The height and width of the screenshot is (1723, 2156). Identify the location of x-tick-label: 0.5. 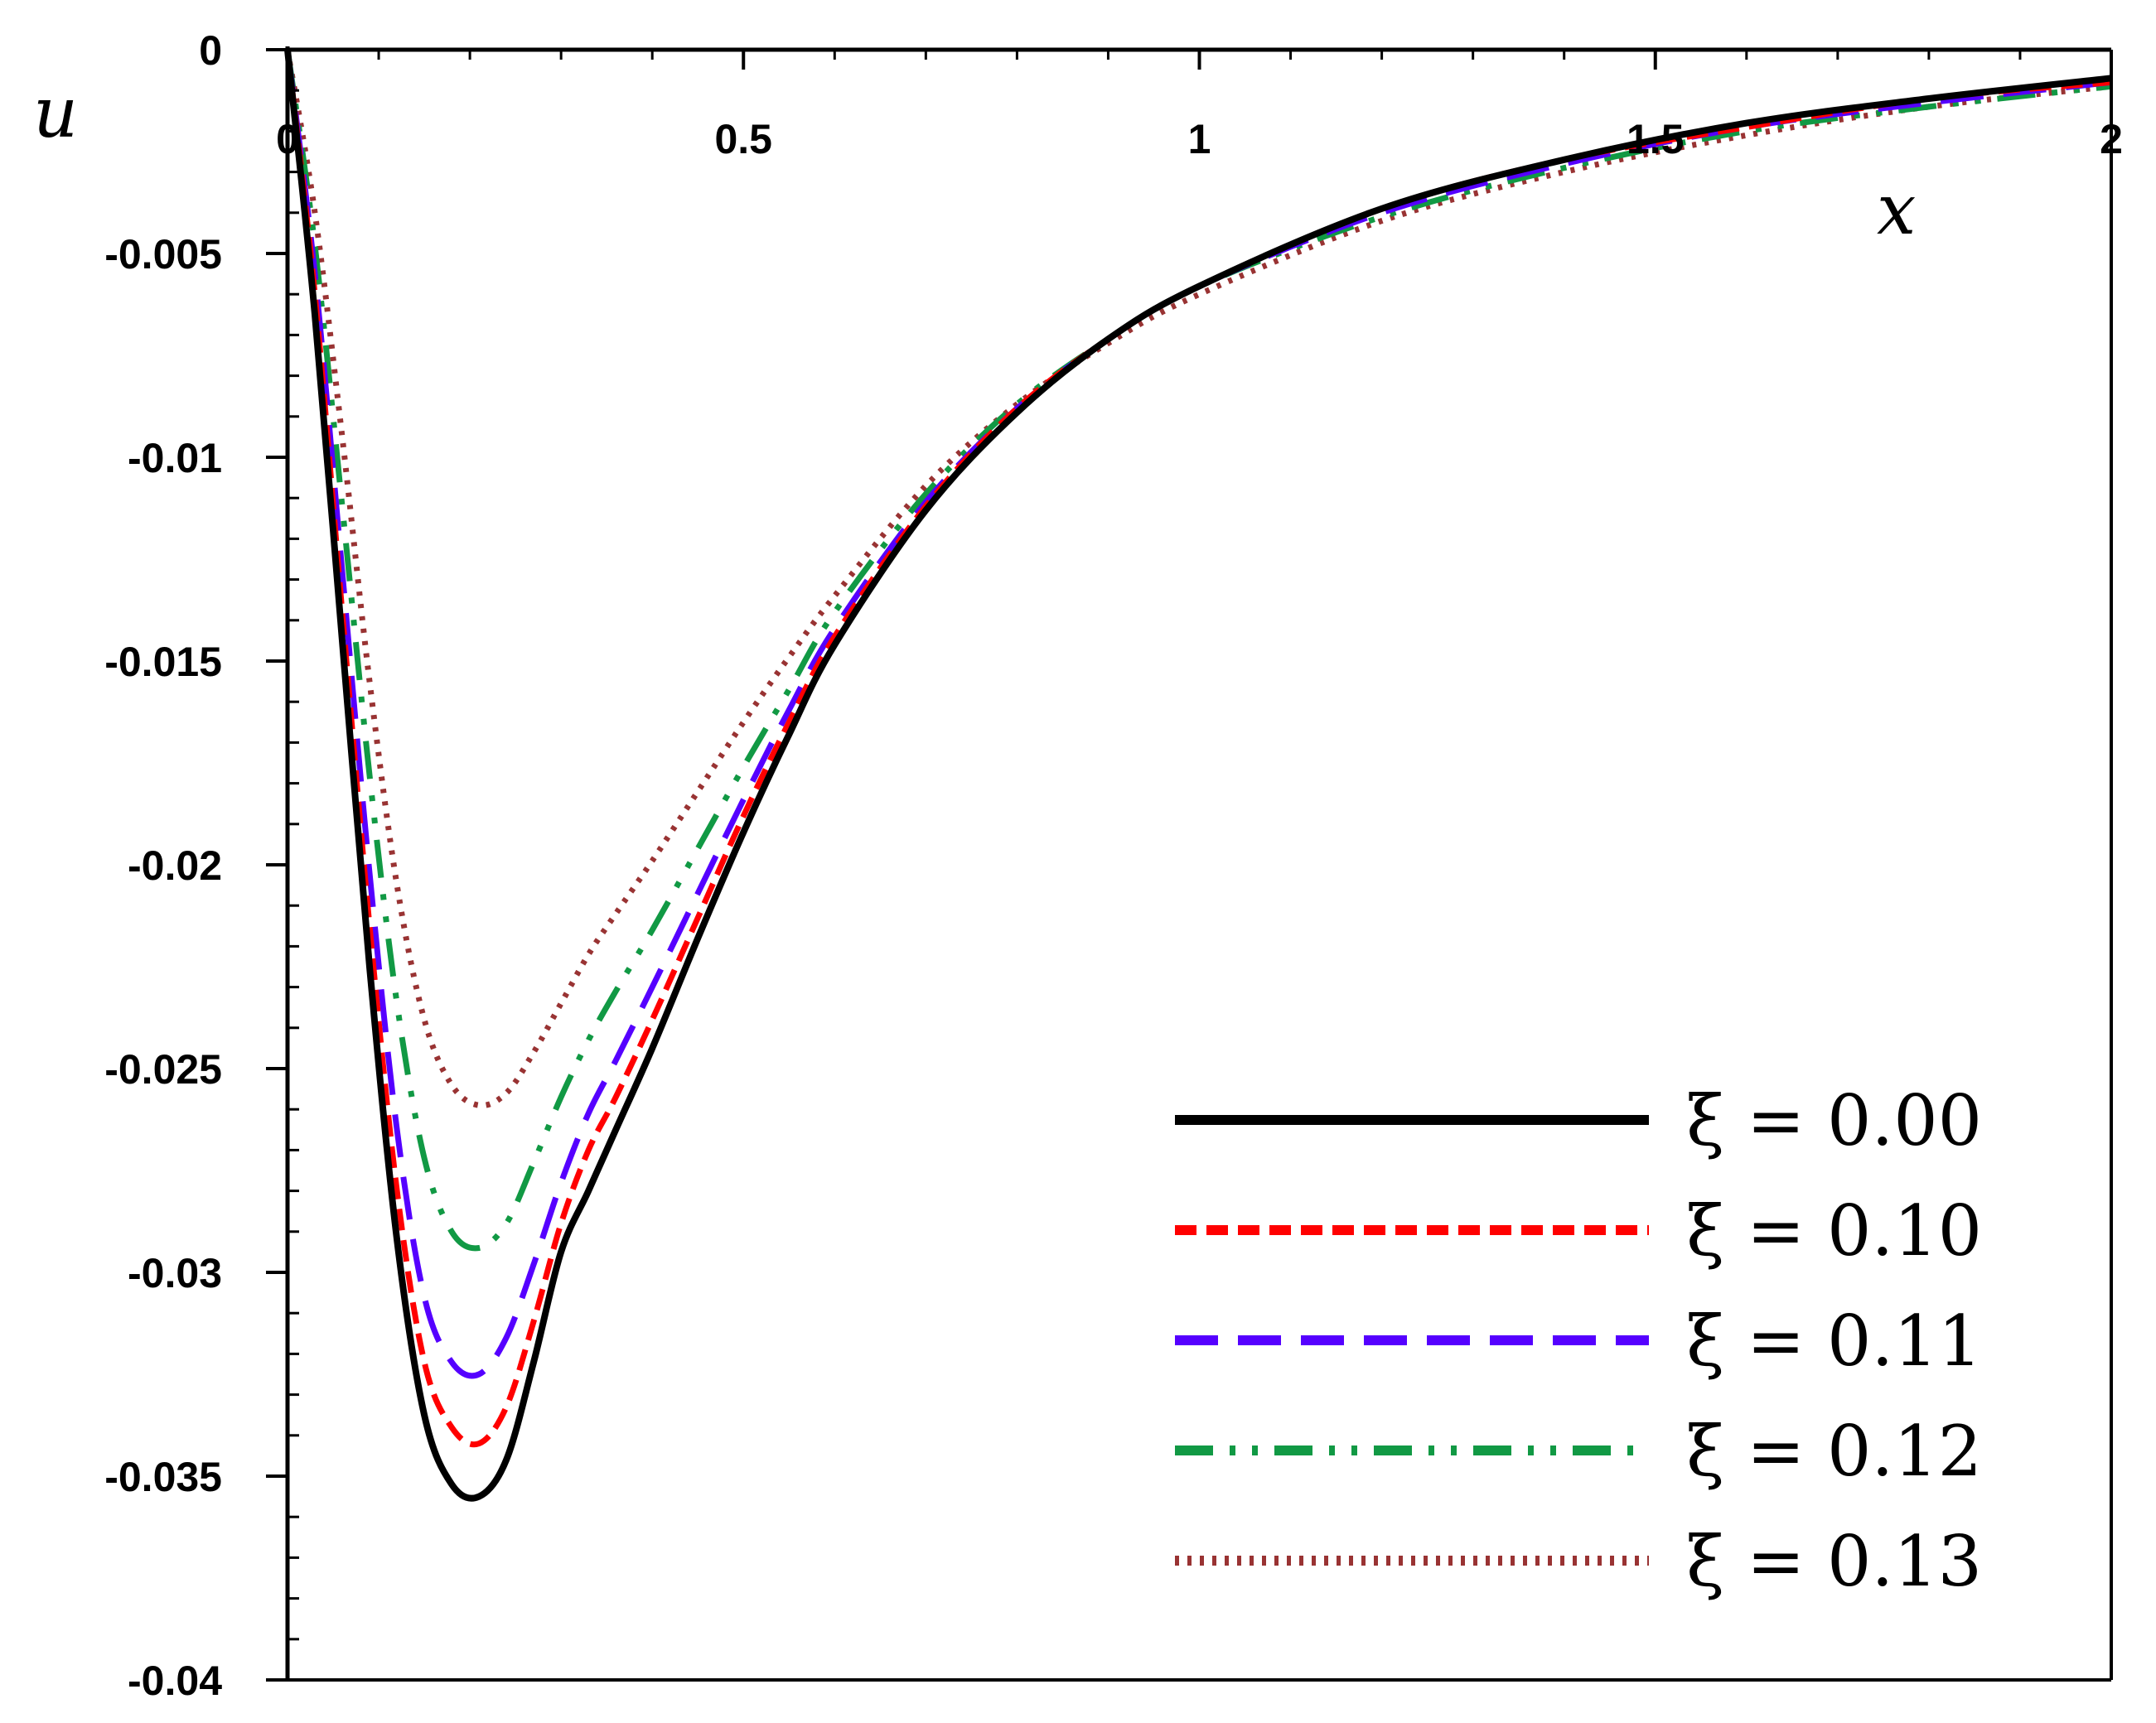
(743, 139).